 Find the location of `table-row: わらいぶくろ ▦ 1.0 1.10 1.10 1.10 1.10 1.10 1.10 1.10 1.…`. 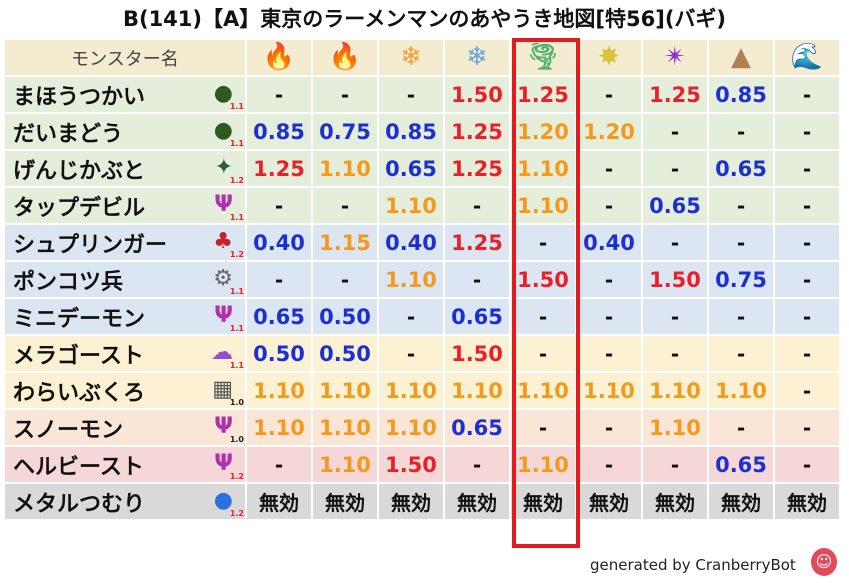

table-row: わらいぶくろ ▦ 1.0 1.10 1.10 1.10 1.10 1.10 1.10 1.10 1.… is located at coordinates (422, 390).